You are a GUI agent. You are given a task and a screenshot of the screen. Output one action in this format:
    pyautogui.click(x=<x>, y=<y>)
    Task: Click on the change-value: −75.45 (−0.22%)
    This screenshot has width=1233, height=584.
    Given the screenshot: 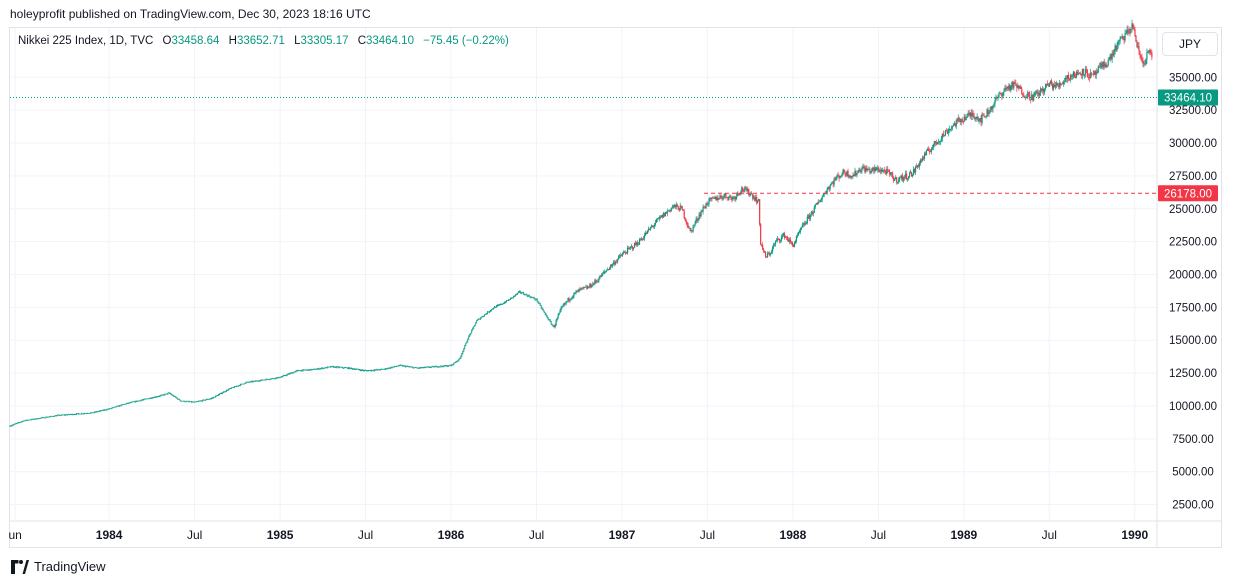 What is the action you would take?
    pyautogui.click(x=466, y=41)
    